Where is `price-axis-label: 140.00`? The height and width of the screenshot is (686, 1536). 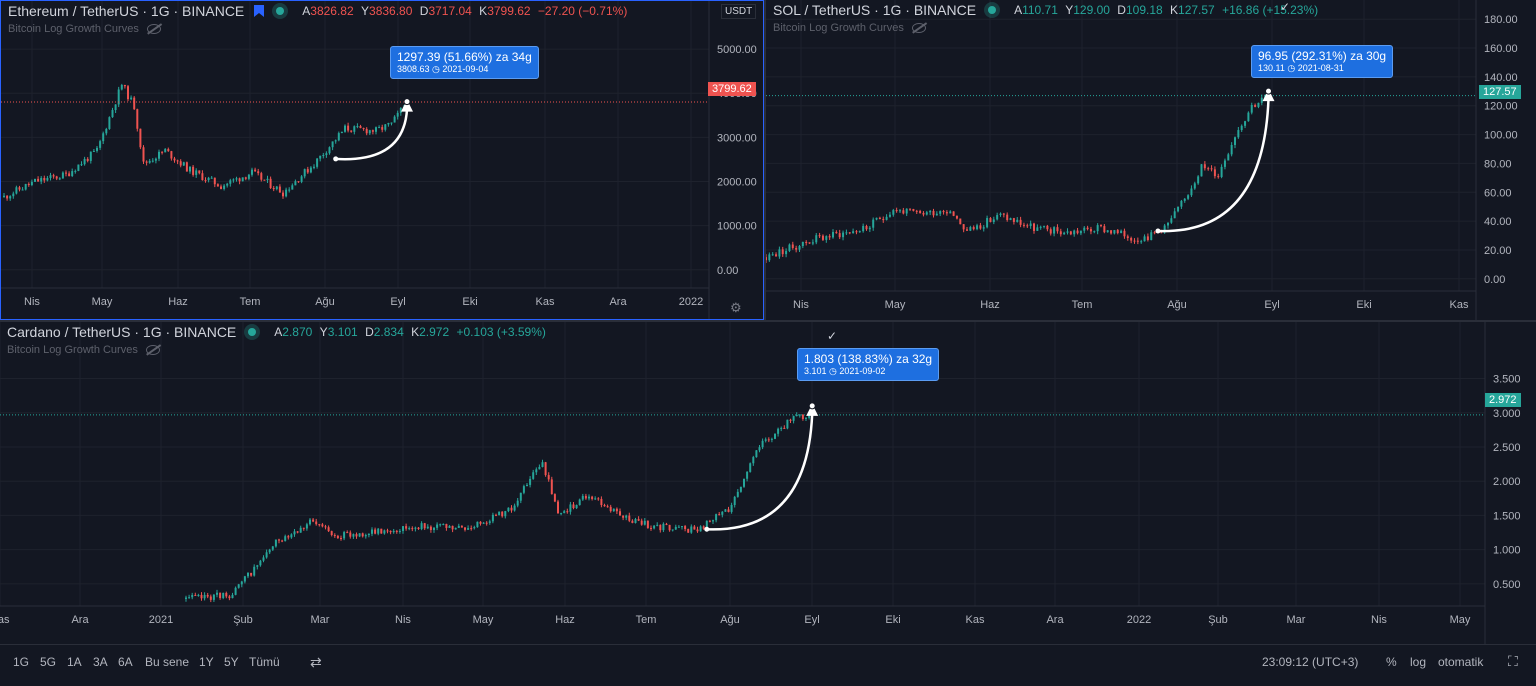 price-axis-label: 140.00 is located at coordinates (1501, 78).